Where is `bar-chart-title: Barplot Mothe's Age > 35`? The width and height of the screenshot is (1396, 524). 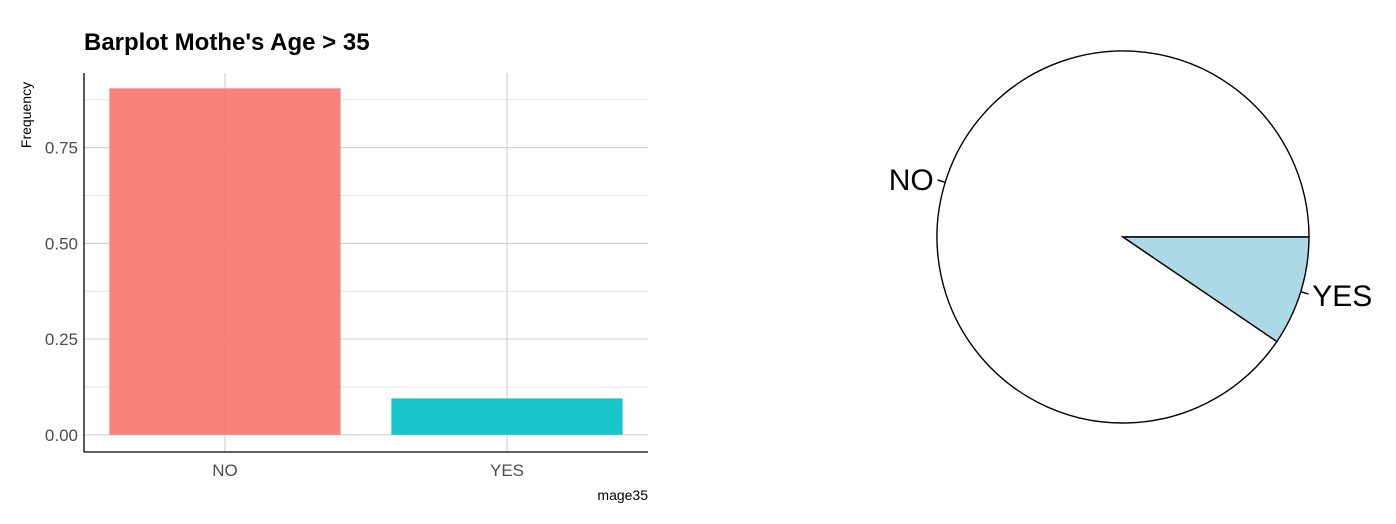 bar-chart-title: Barplot Mothe's Age > 35 is located at coordinates (227, 42).